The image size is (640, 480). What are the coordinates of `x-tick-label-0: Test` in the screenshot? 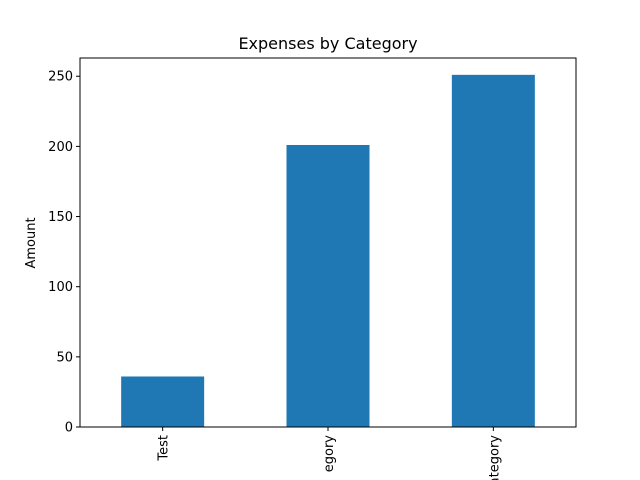 It's located at (164, 448).